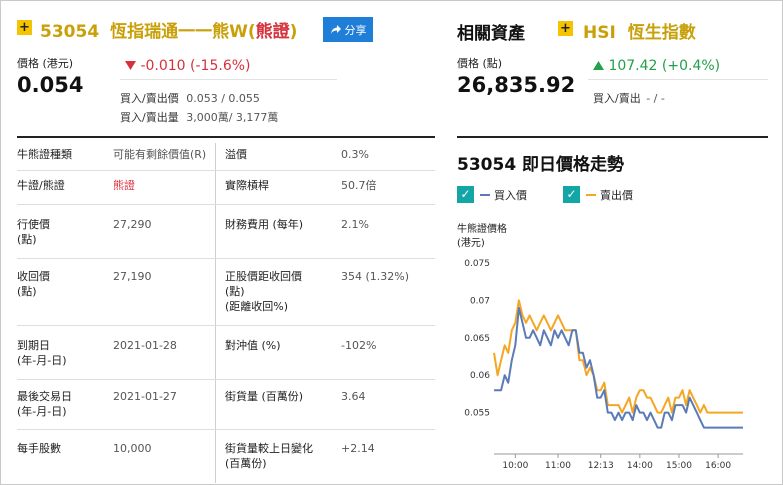 Image resolution: width=783 pixels, height=485 pixels. What do you see at coordinates (253, 345) in the screenshot?
I see `detail-label: 對沖值 (%)` at bounding box center [253, 345].